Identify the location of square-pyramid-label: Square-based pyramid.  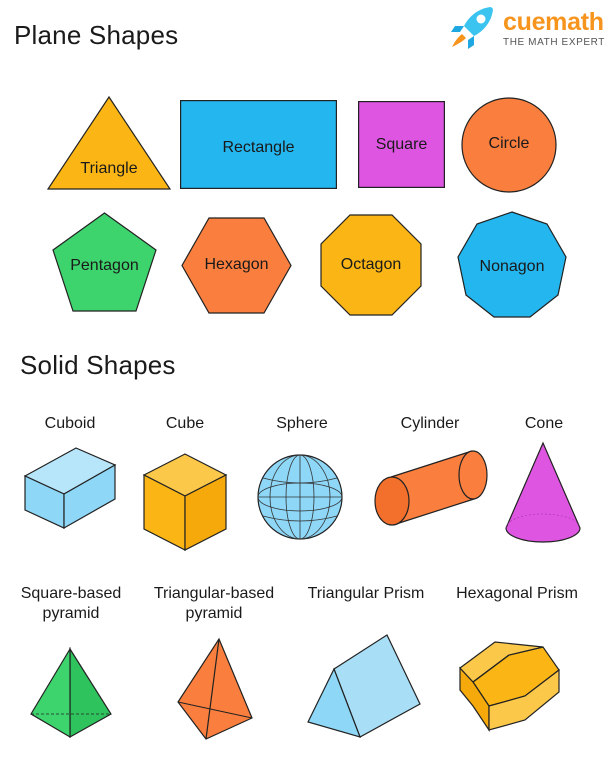
(71, 603).